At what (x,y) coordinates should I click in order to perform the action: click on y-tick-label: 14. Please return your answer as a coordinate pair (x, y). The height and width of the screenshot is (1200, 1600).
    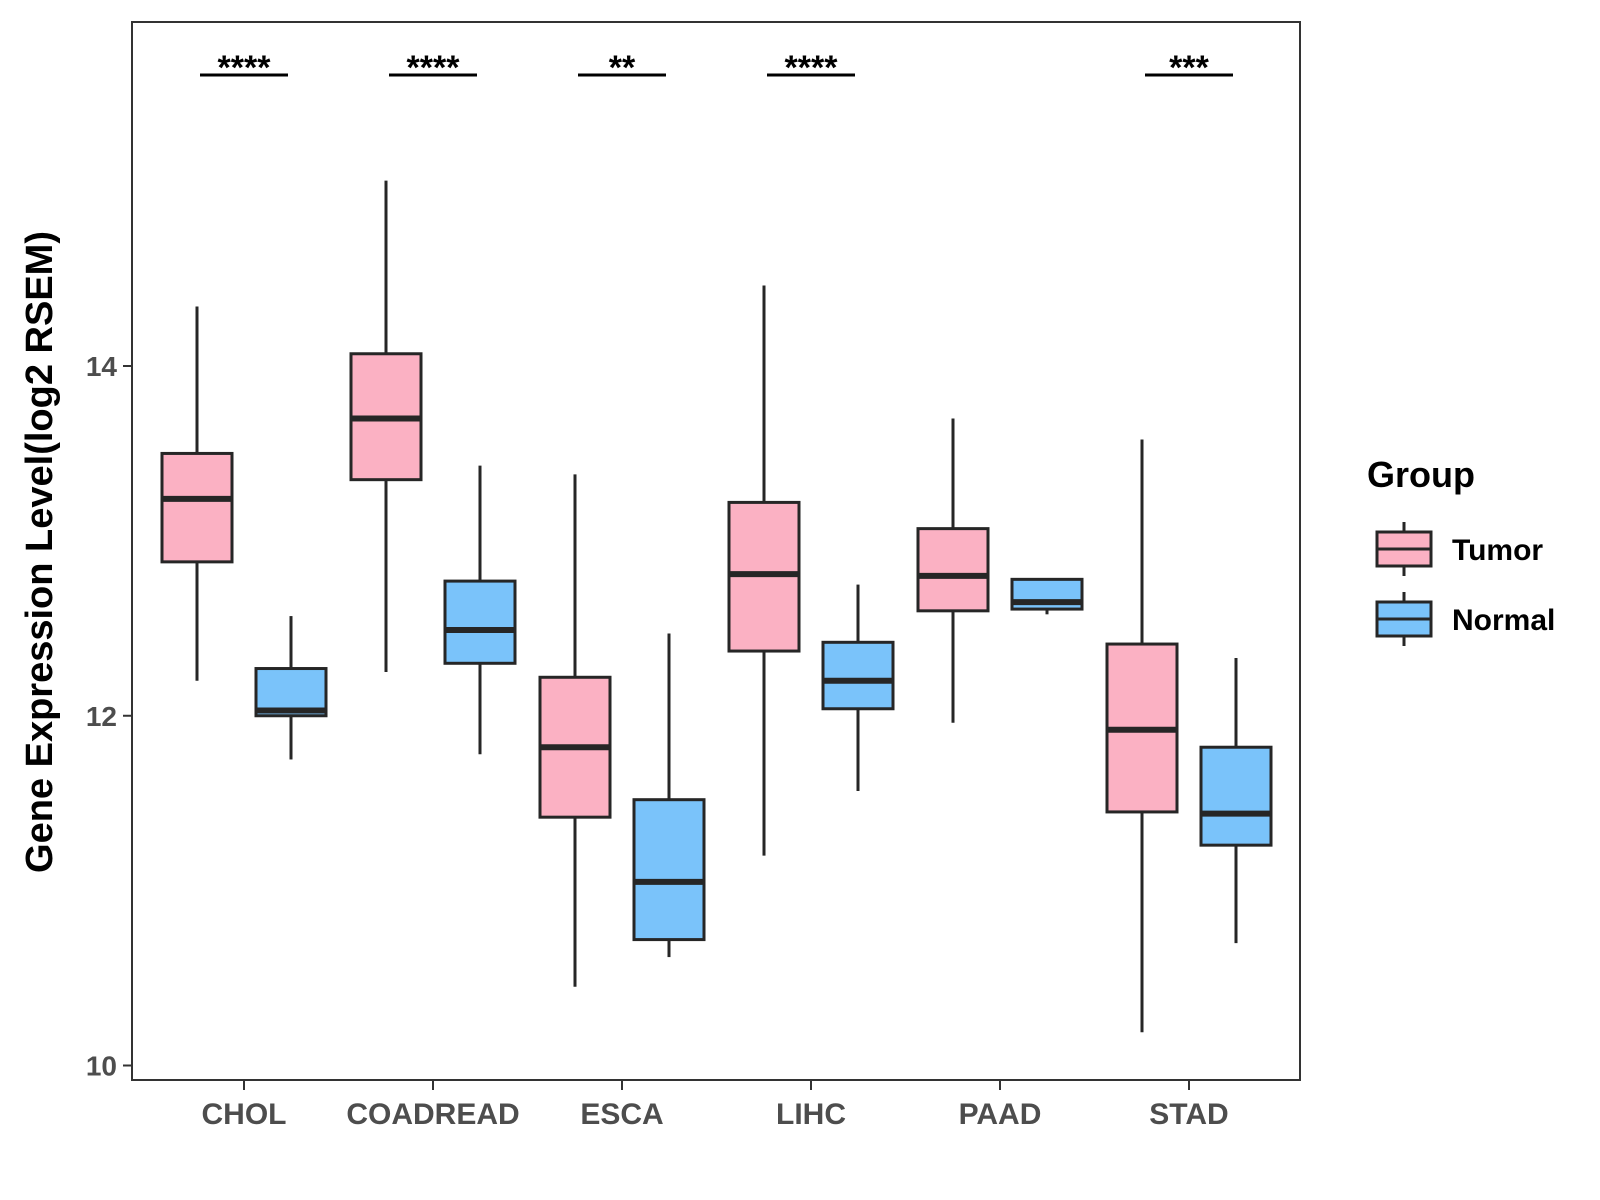
    Looking at the image, I should click on (102, 366).